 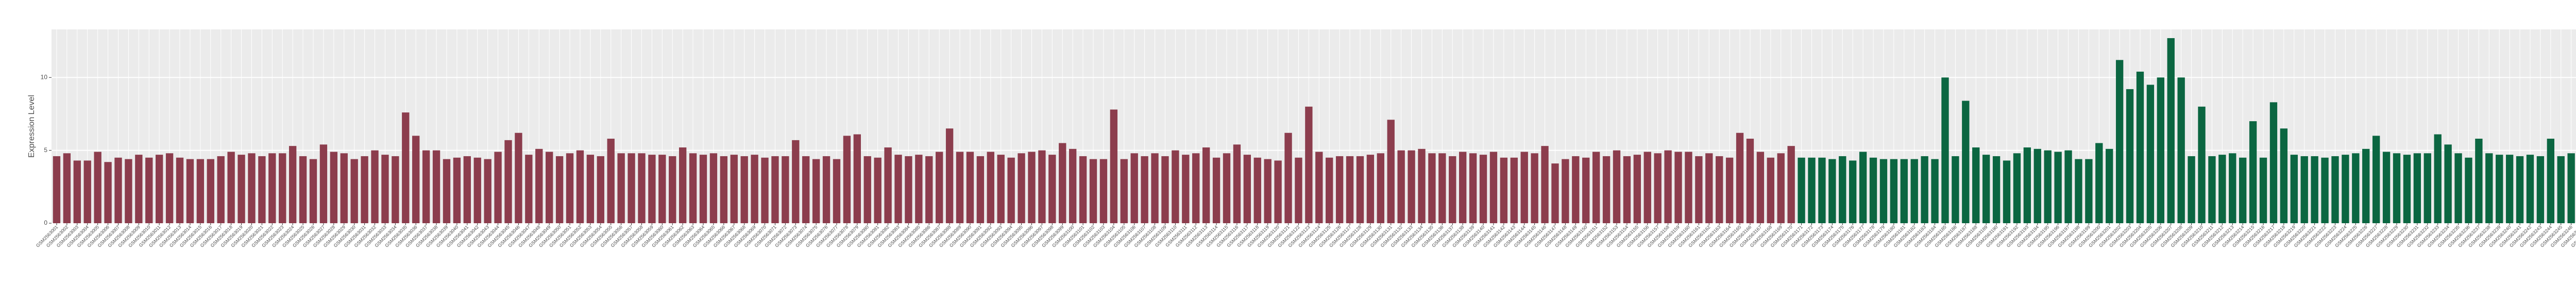 I want to click on y-tick-label: 5, so click(x=45, y=150).